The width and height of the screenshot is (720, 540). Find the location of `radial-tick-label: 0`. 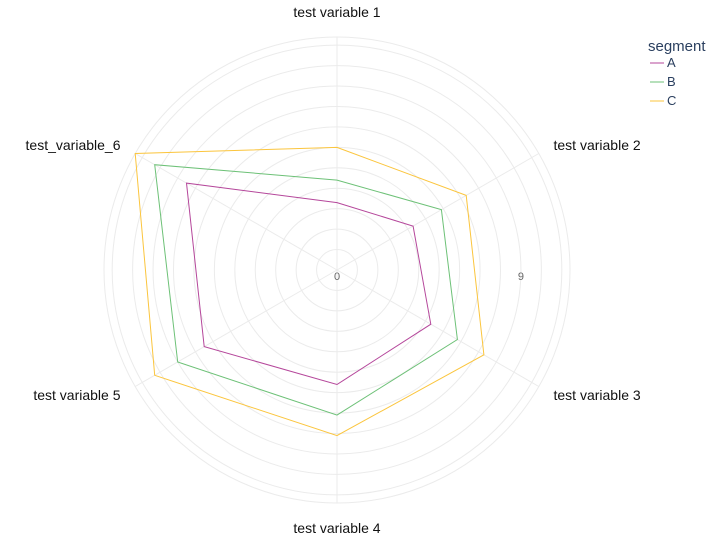

radial-tick-label: 0 is located at coordinates (337, 277).